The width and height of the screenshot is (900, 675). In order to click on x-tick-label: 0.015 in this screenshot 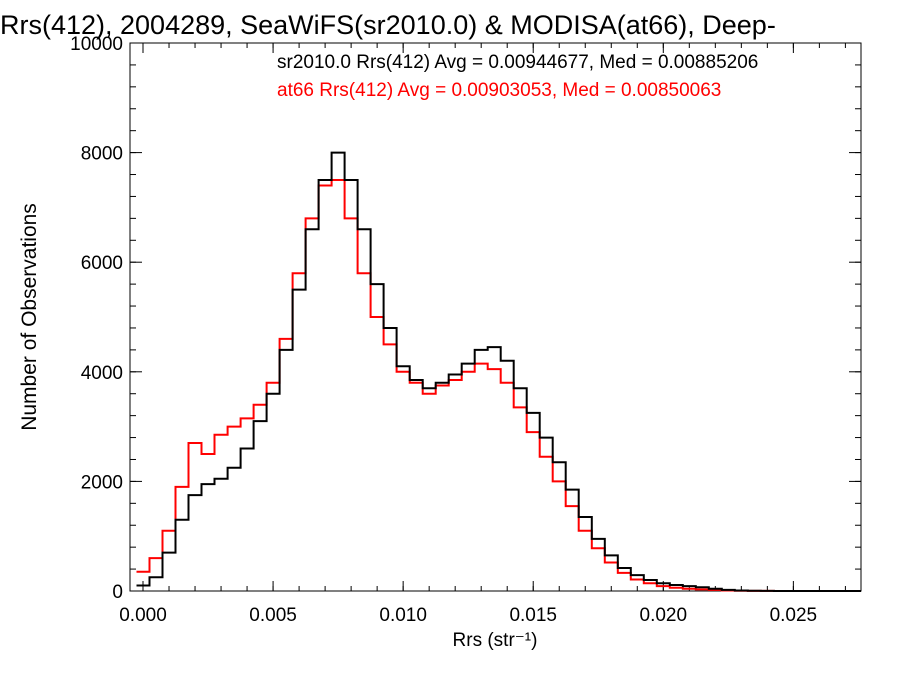, I will do `click(533, 615)`.